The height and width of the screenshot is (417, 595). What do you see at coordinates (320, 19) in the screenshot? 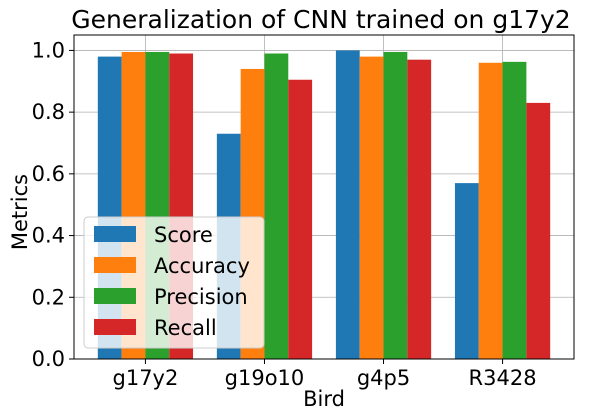
I see `chart-title: Generalization of CNN trained on g17y2` at bounding box center [320, 19].